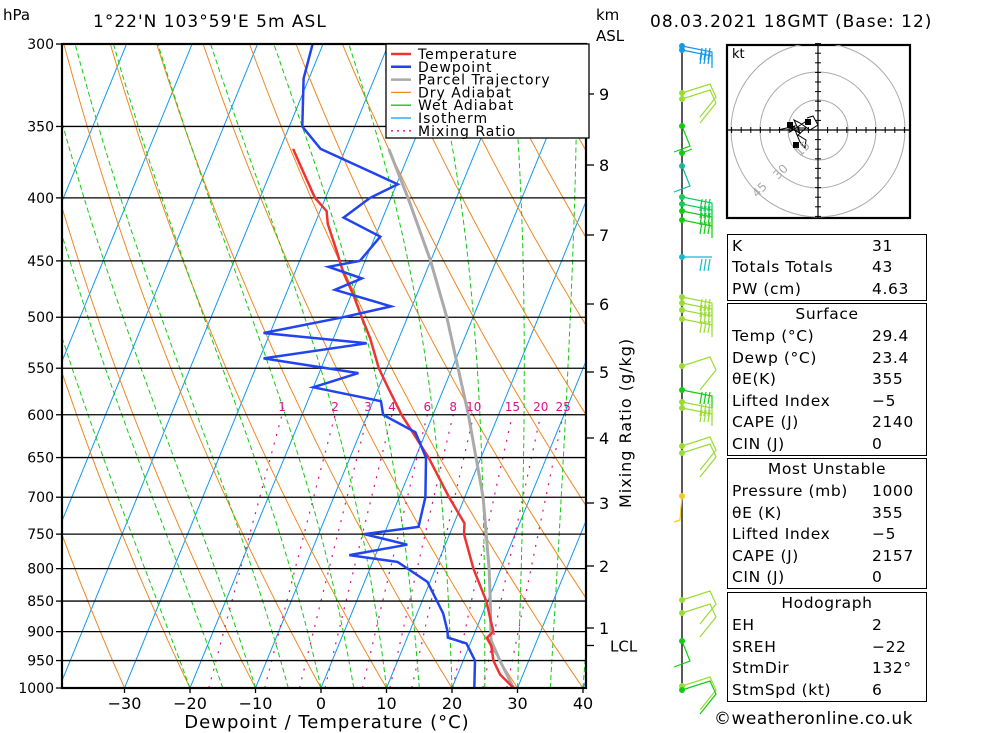 The height and width of the screenshot is (733, 1000). Describe the element at coordinates (40, 127) in the screenshot. I see `pressure-tick-label: 350` at that location.